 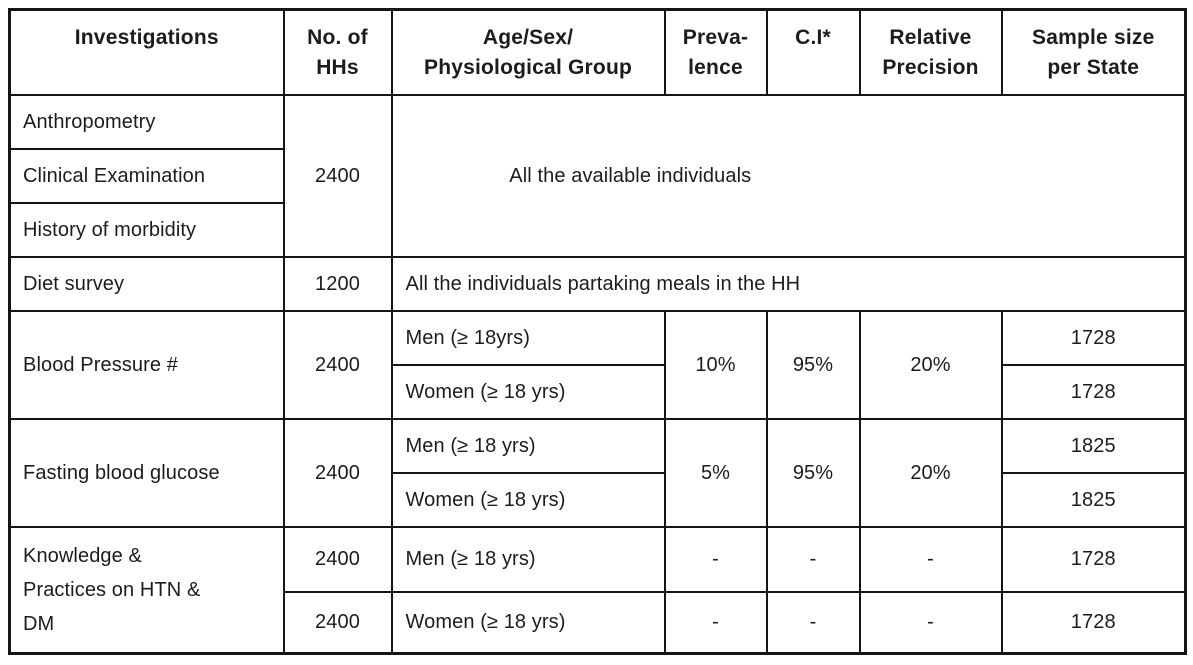 I want to click on cell-knowledge-practices: Knowledge & Practices on HTN & DM, so click(x=146, y=590).